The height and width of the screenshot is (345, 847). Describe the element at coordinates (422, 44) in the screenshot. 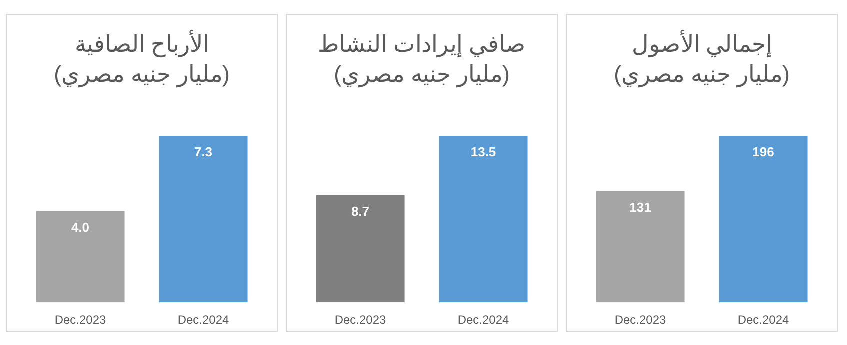

I see `chart-title: صافي إيرادات النشاط` at that location.